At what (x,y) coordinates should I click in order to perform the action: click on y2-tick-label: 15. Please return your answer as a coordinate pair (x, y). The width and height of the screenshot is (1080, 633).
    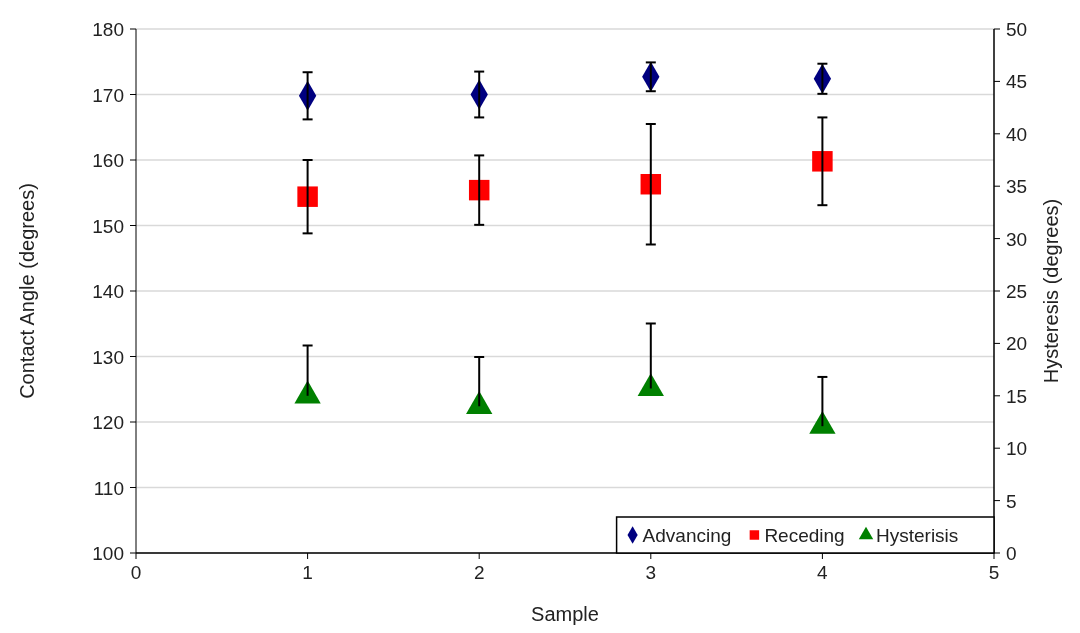
    Looking at the image, I should click on (1017, 396).